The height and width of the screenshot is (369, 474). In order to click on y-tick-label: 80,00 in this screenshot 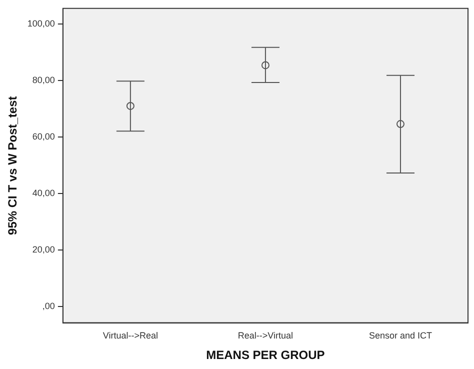, I will do `click(43, 79)`.